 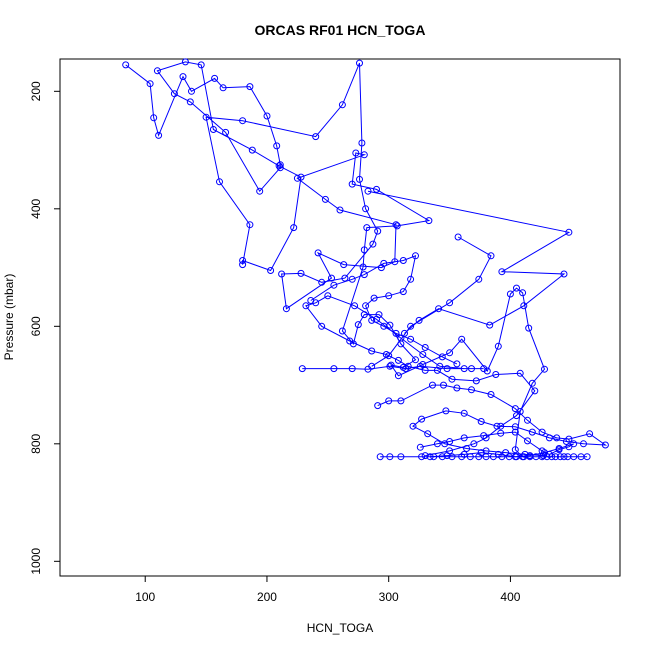 I want to click on chart-title: ORCAS RF01 HCN_TOGA, so click(x=340, y=30).